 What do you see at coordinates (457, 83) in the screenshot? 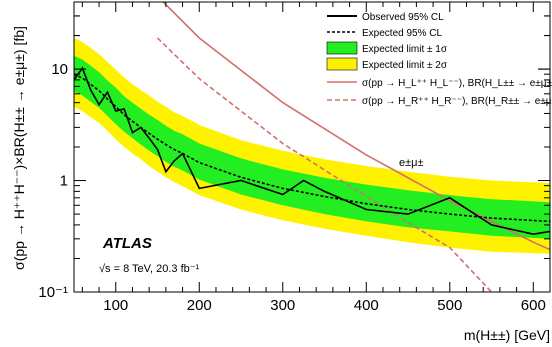
I see `legend-label-theory-left: σ(pp → H_L⁺⁺ H_L⁻⁻), BR(H_L±± → e±μ±)=1` at bounding box center [457, 83].